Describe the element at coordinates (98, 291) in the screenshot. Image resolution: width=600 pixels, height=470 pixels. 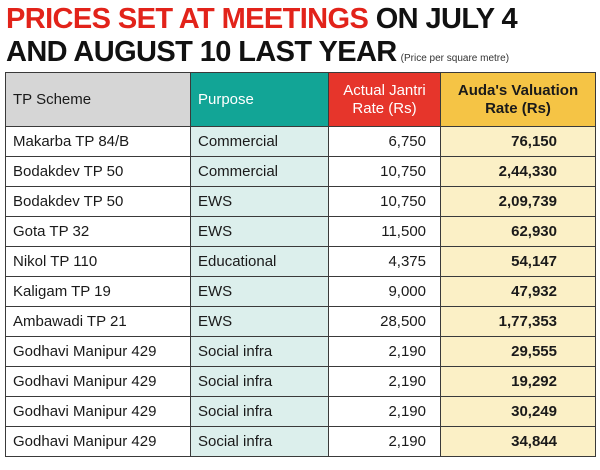
I see `table-cell: Kaligam TP 19` at that location.